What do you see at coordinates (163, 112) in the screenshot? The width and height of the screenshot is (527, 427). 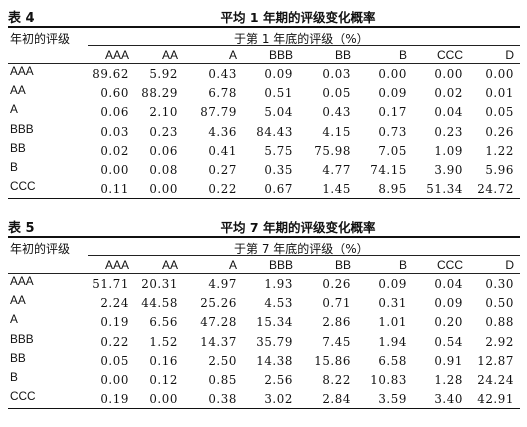 I see `table-cell: 2.10` at bounding box center [163, 112].